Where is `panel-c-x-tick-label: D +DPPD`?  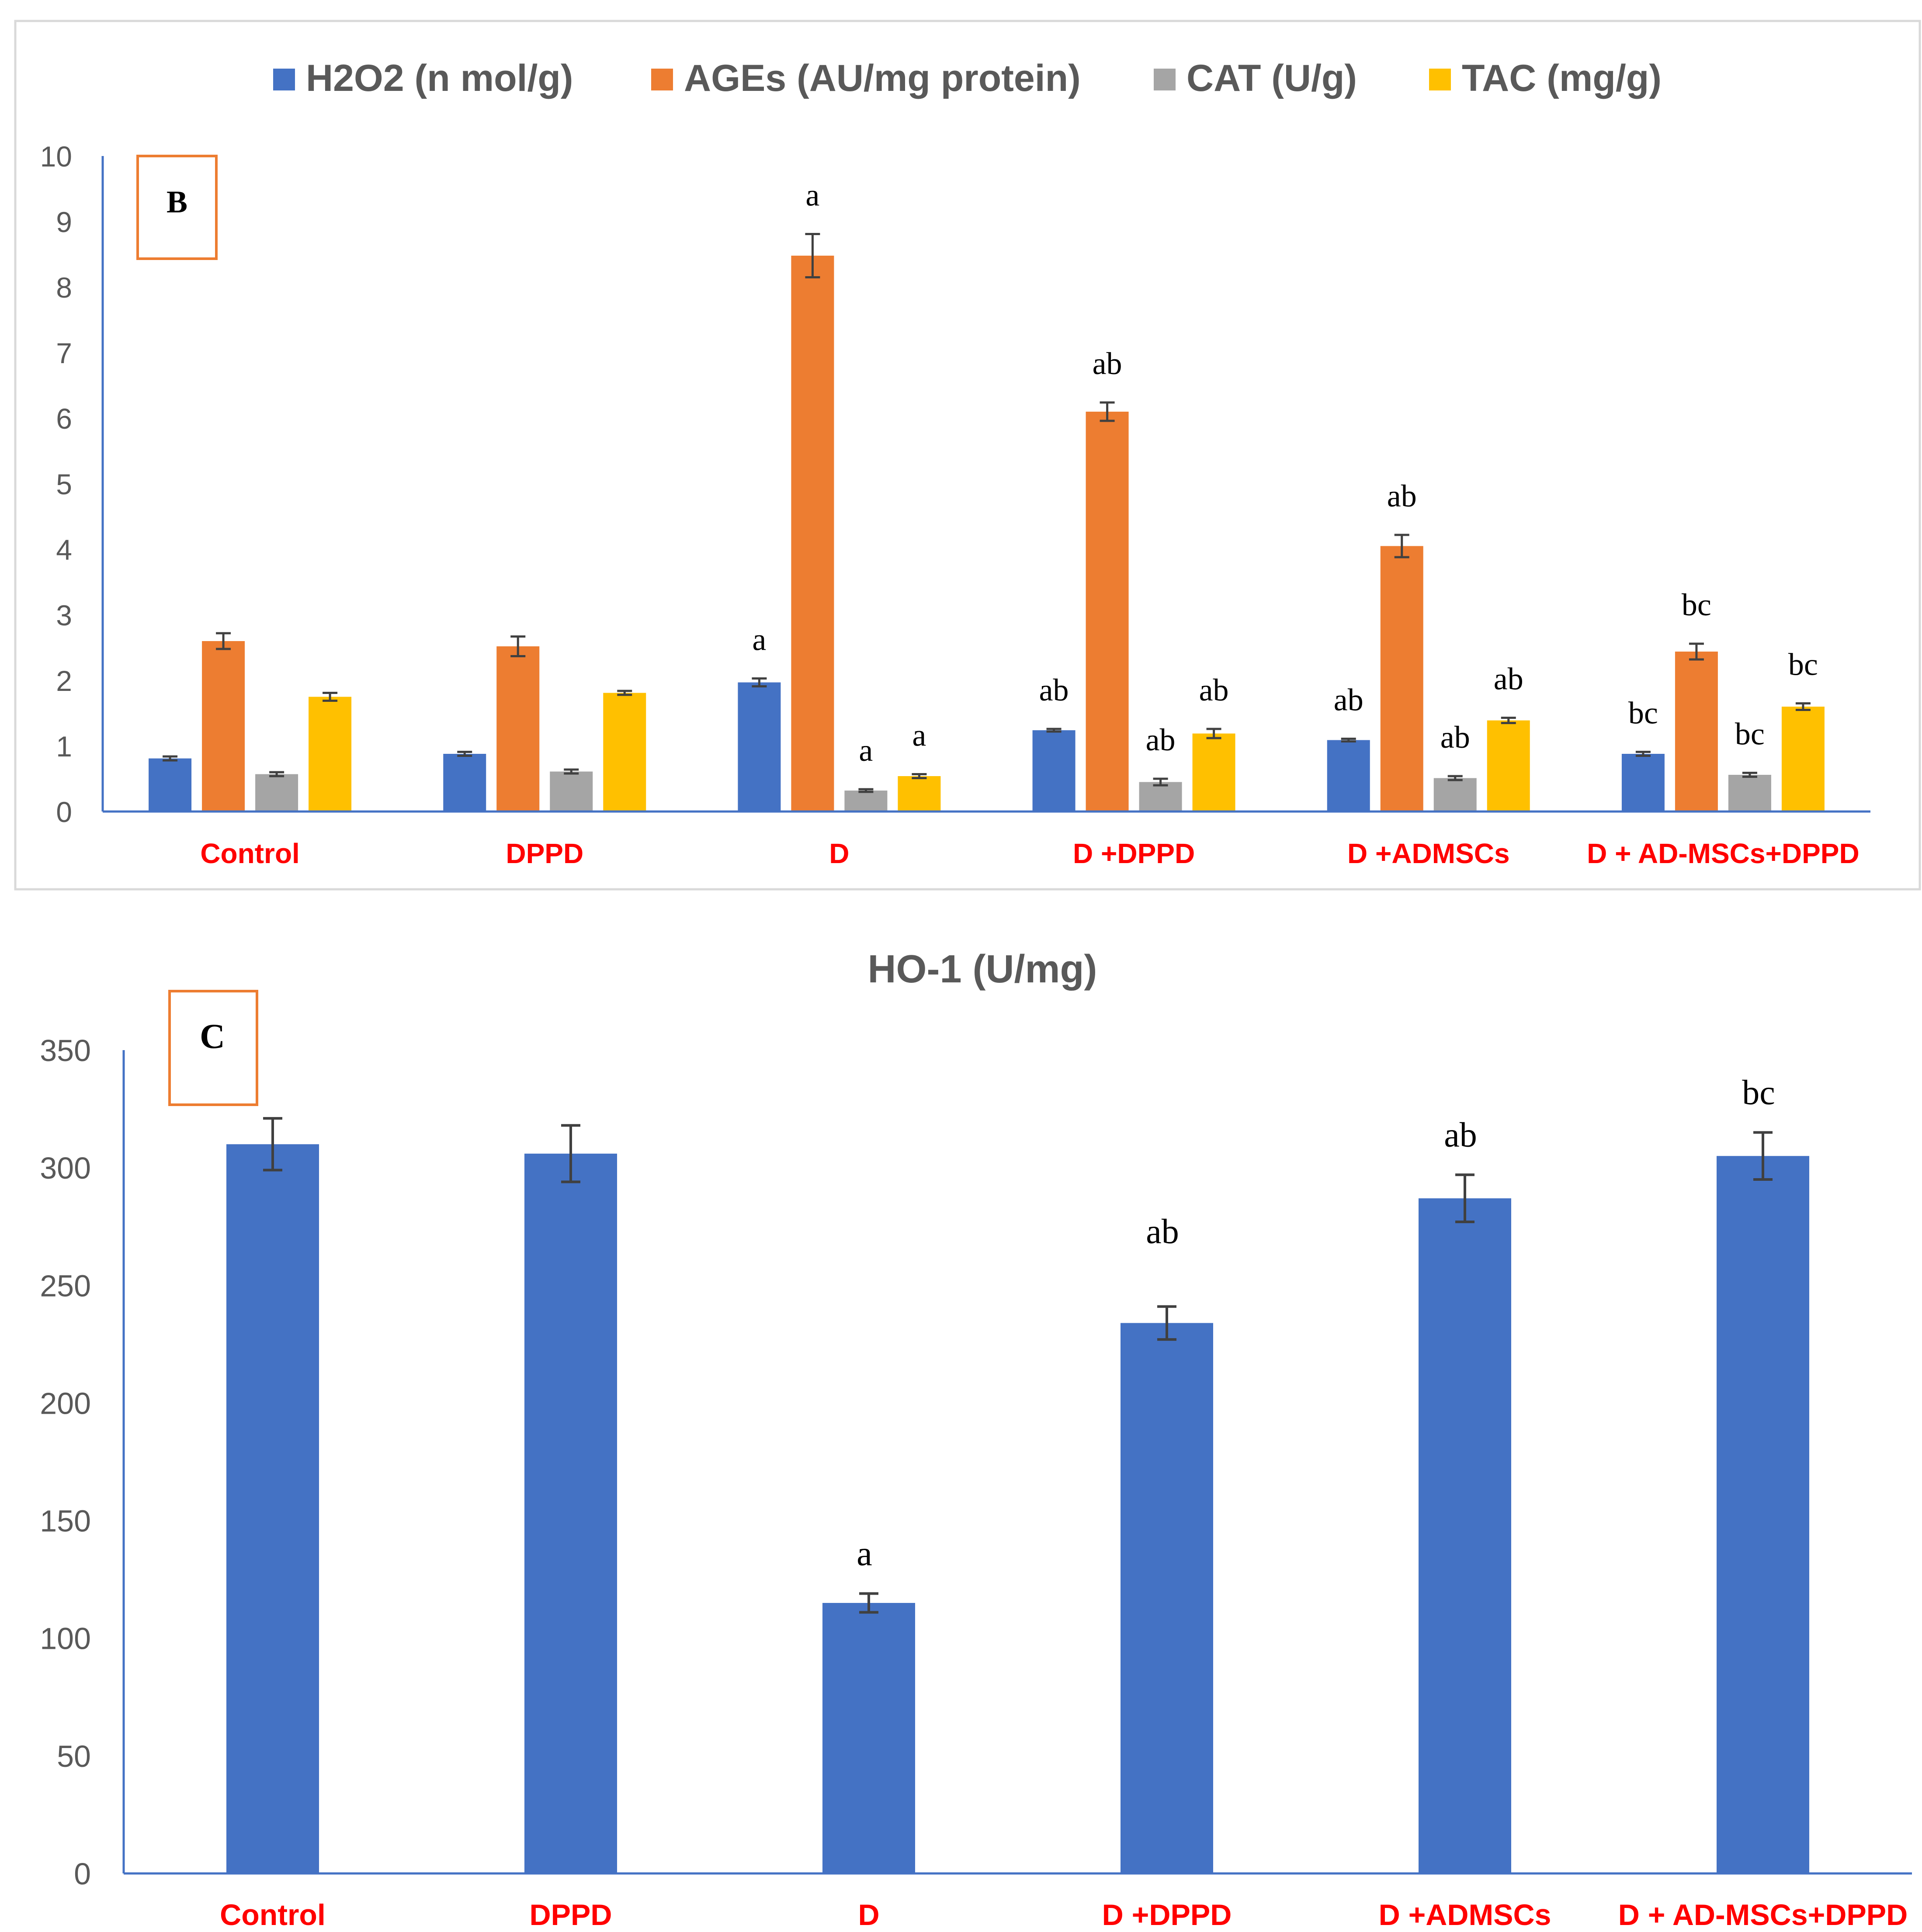
panel-c-x-tick-label: D +DPPD is located at coordinates (1167, 1915).